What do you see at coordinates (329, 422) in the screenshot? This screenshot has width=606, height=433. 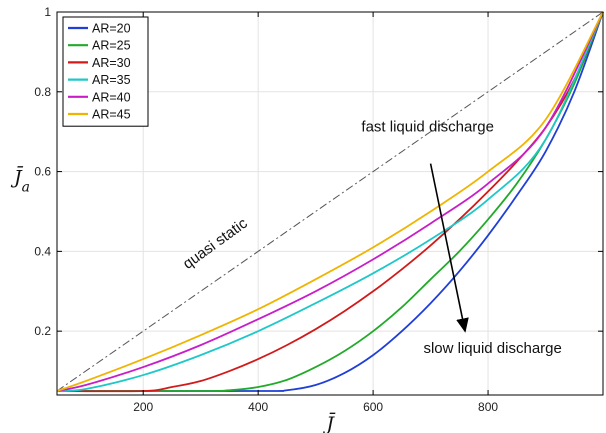 I see `x-axis-label: J̄` at bounding box center [329, 422].